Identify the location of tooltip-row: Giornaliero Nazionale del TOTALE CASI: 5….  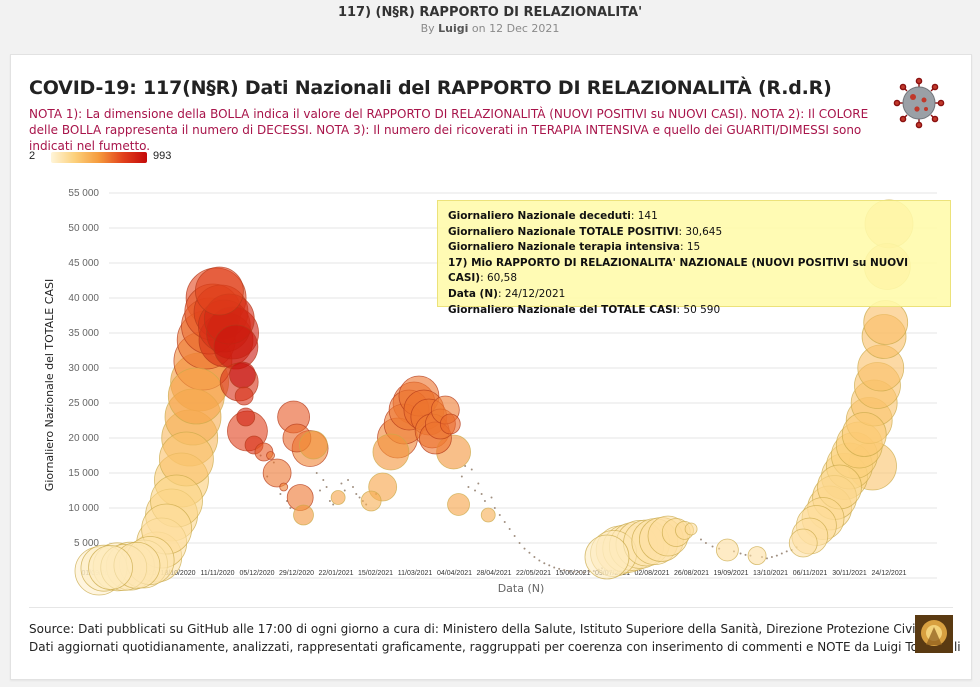
(694, 311).